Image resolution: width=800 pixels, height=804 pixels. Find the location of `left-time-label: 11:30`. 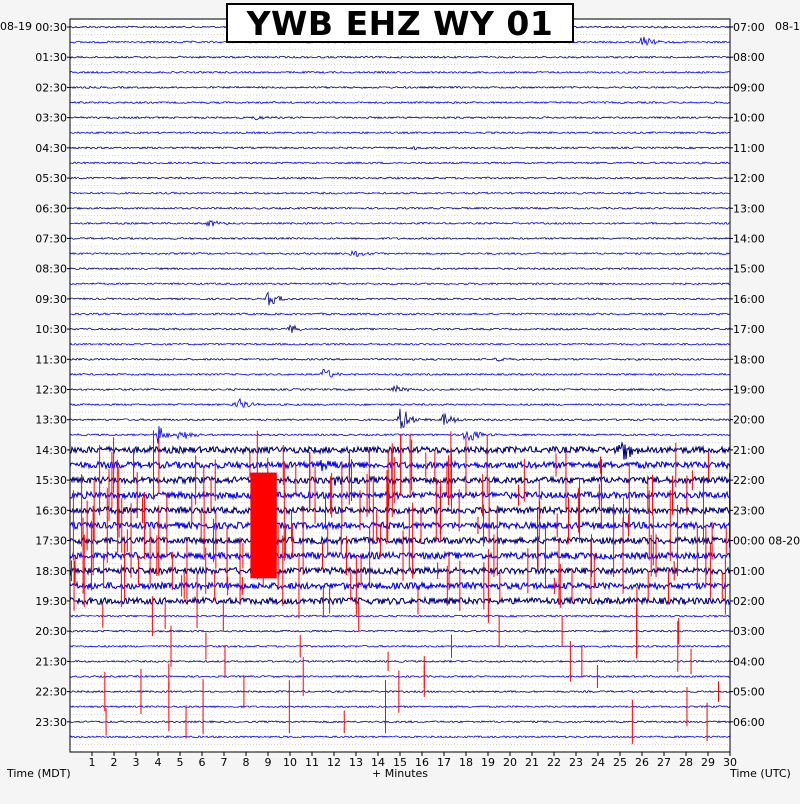

left-time-label: 11:30 is located at coordinates (51, 359).